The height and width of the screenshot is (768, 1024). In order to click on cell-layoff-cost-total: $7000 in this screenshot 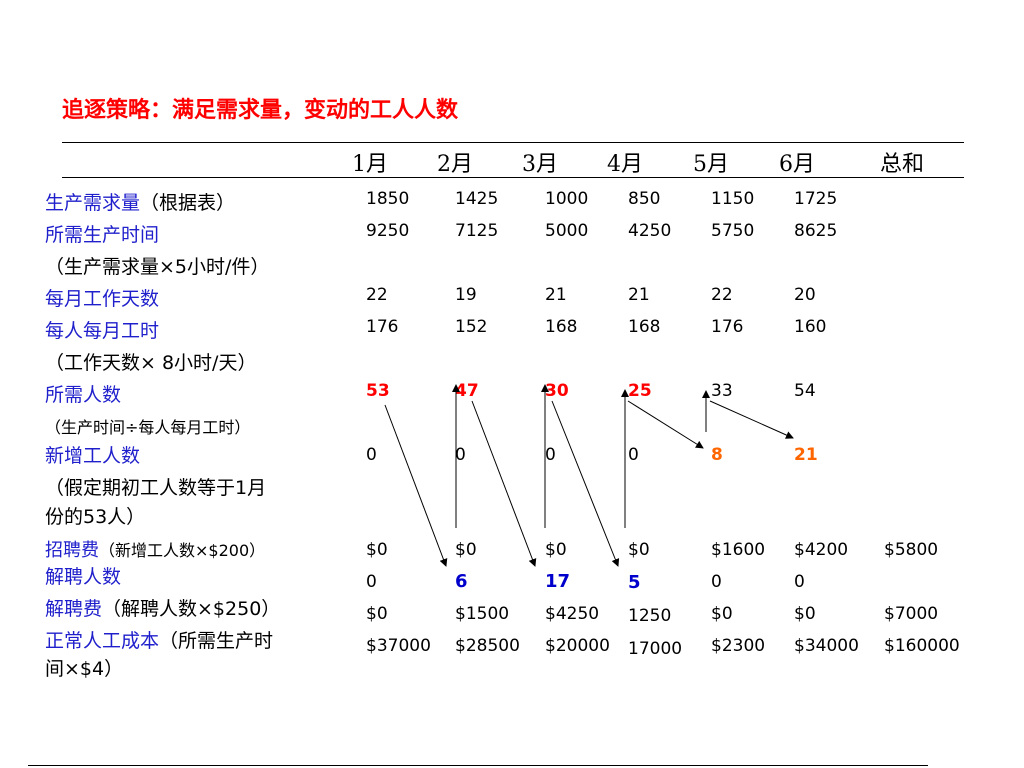, I will do `click(911, 614)`.